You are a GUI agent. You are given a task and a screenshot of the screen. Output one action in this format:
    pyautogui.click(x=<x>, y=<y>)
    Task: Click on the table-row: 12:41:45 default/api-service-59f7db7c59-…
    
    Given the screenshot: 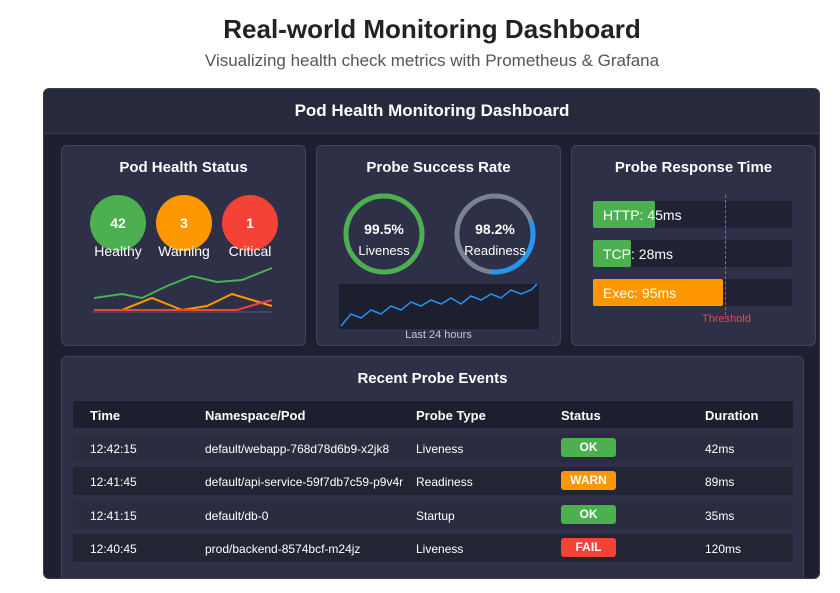 What is the action you would take?
    pyautogui.click(x=433, y=481)
    